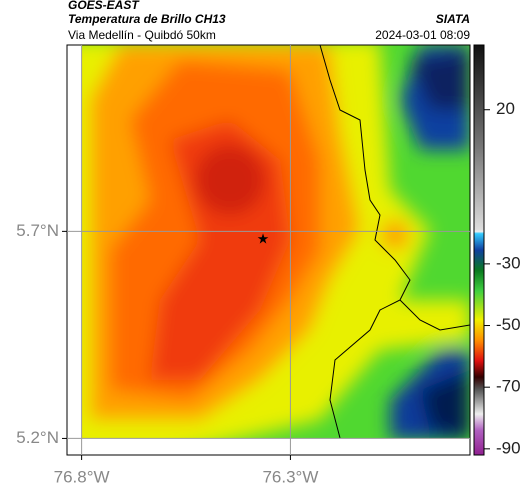  Describe the element at coordinates (508, 447) in the screenshot. I see `colorbar-tick-label: -90` at that location.